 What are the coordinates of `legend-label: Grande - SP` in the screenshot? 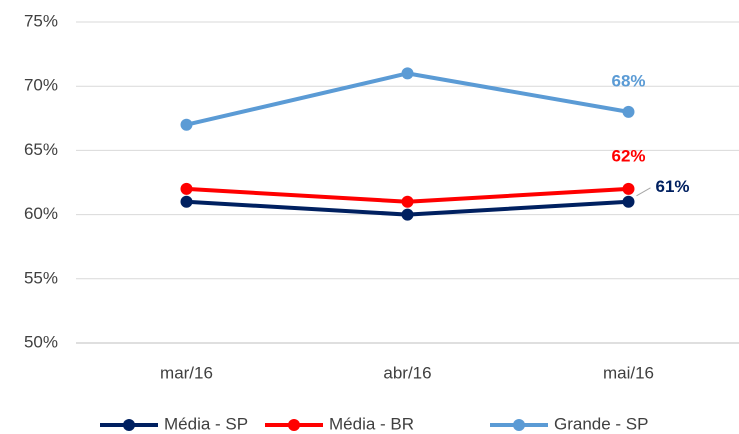 It's located at (601, 423).